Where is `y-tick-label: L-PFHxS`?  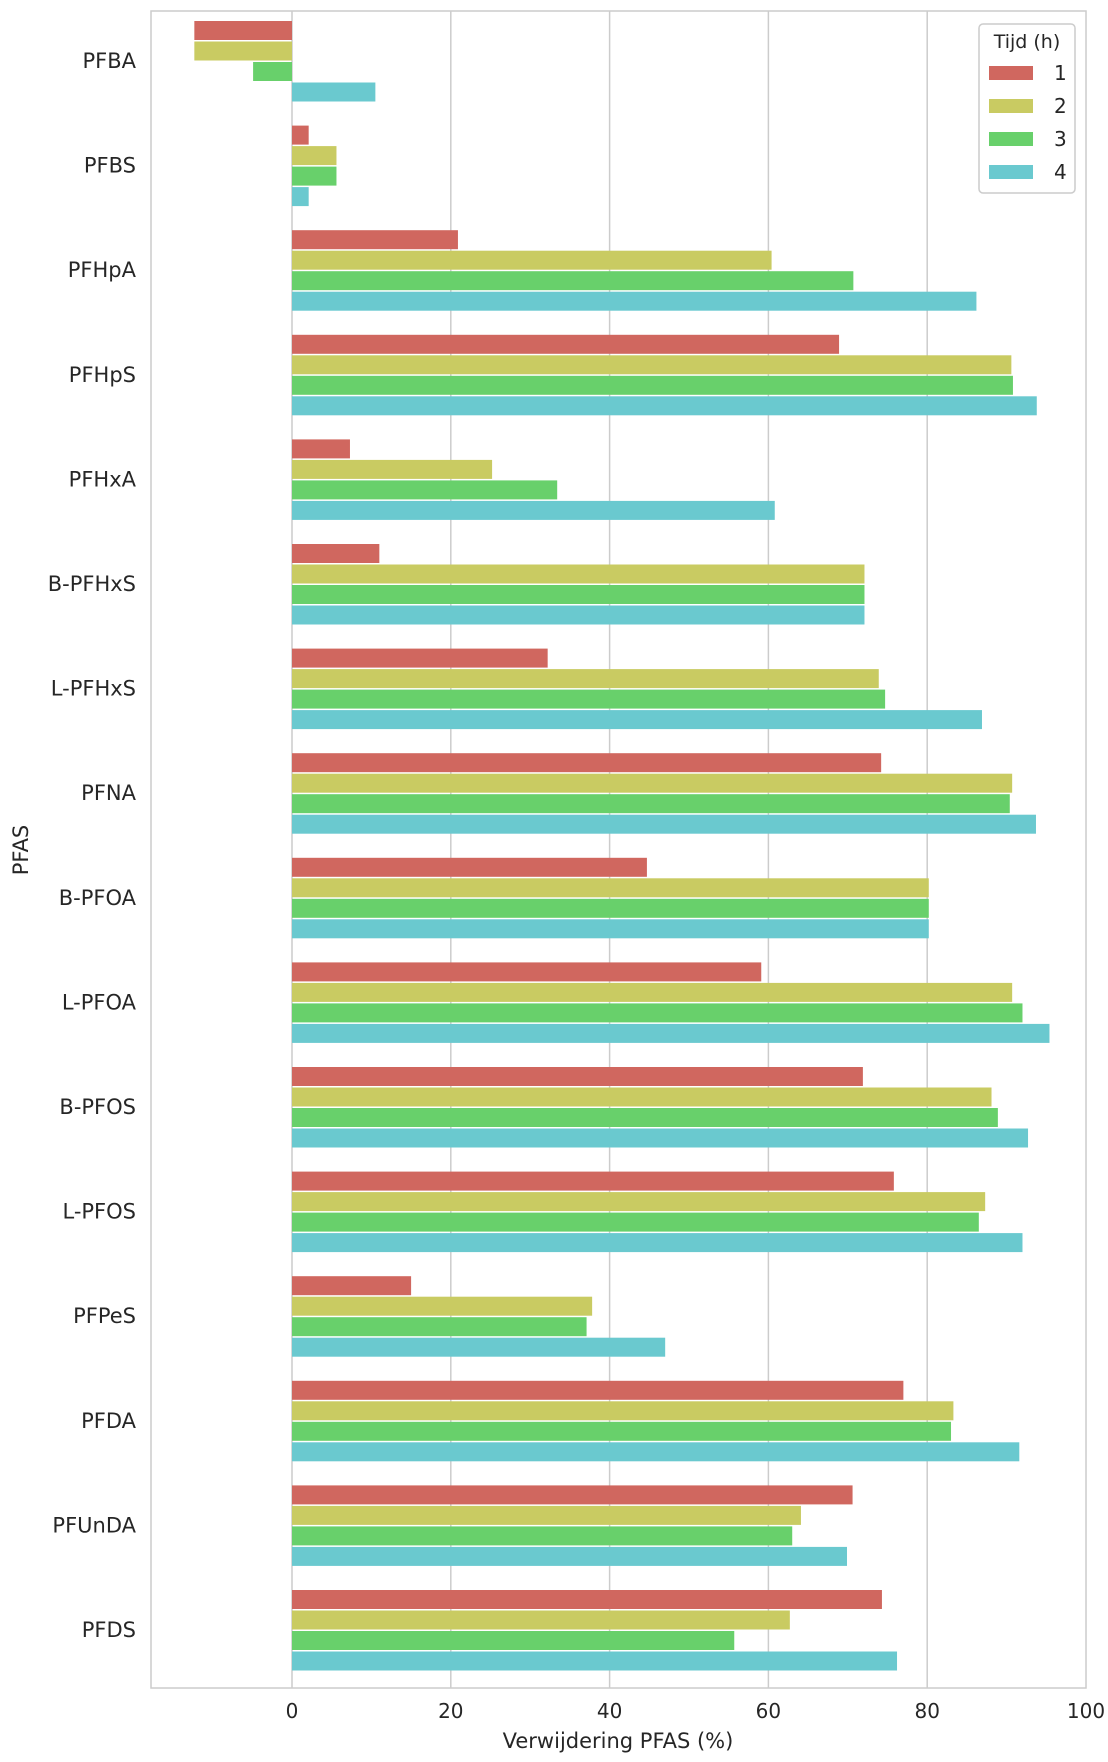 y-tick-label: L-PFHxS is located at coordinates (93, 689).